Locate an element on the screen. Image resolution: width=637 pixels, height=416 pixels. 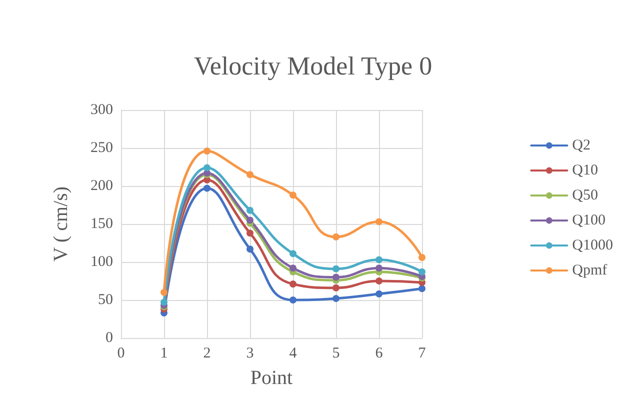
y-tick-label: 250 is located at coordinates (101, 148).